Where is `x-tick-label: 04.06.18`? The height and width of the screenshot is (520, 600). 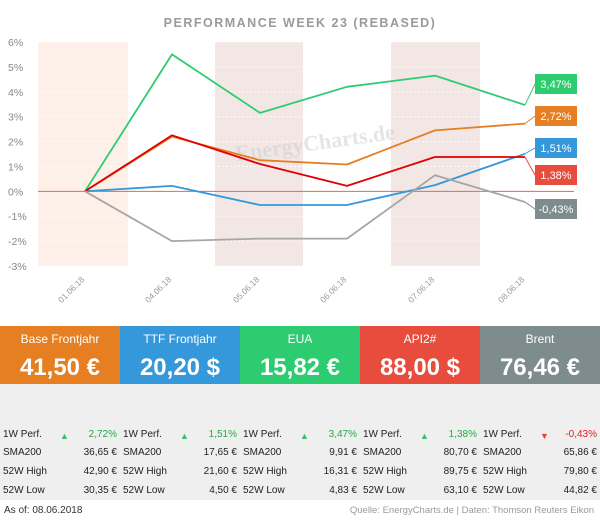 x-tick-label: 04.06.18 is located at coordinates (158, 289).